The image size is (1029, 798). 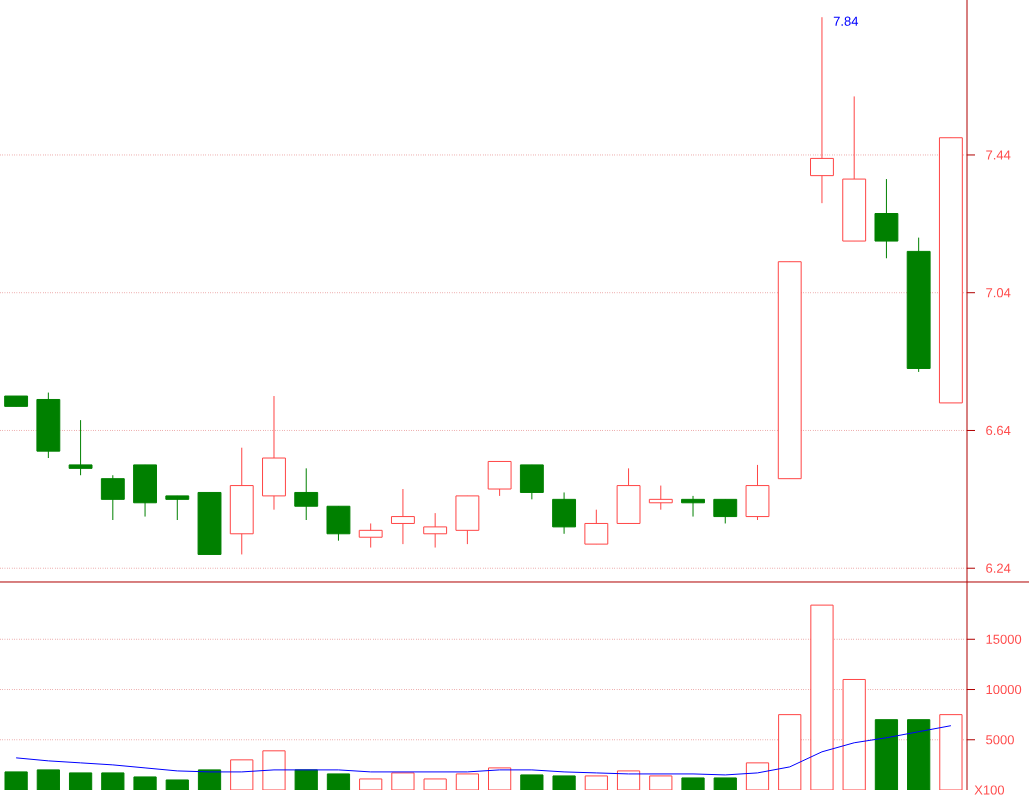 I want to click on y-tick-label: 5000, so click(x=1000, y=740).